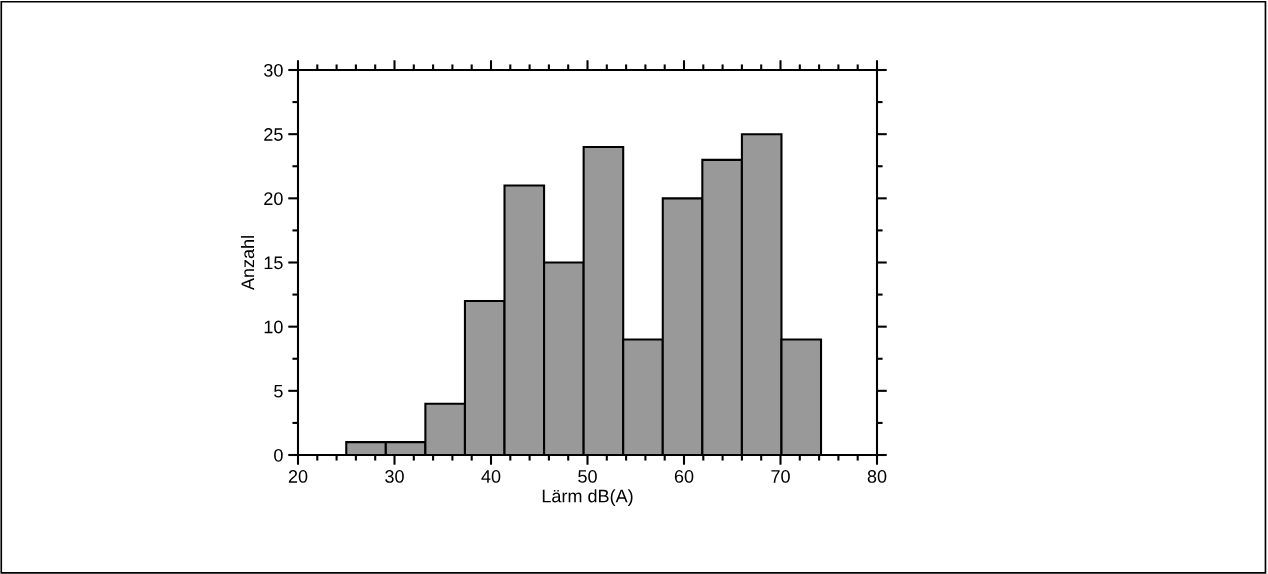 This screenshot has width=1268, height=574. Describe the element at coordinates (298, 476) in the screenshot. I see `x-tick-label: 20` at that location.